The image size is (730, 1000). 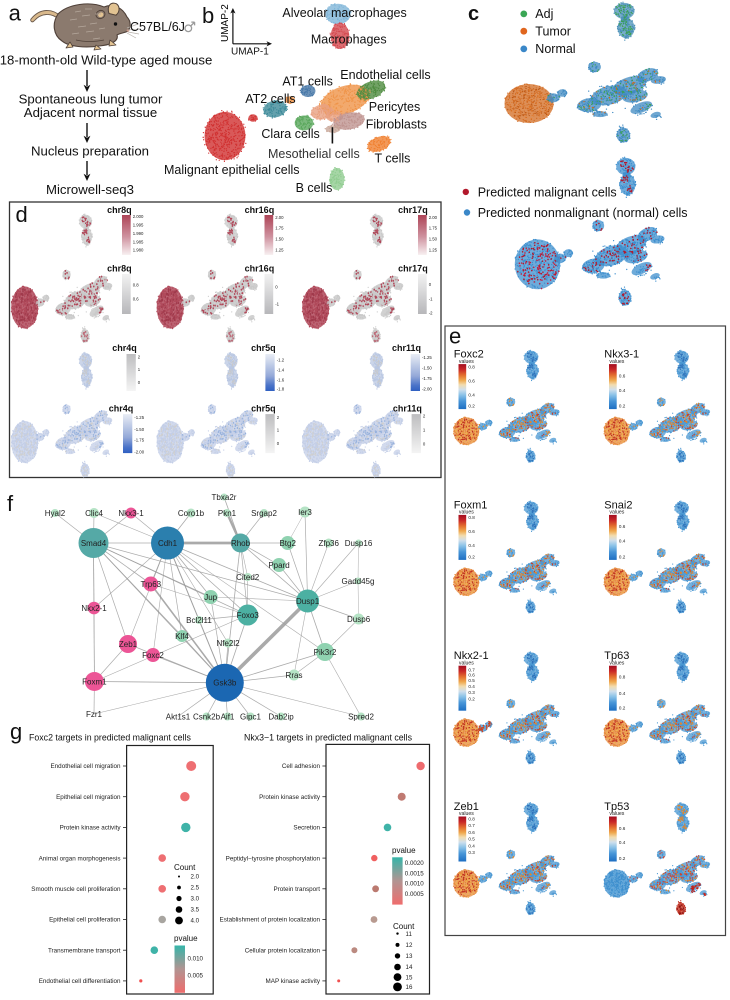 I want to click on svg-text: 0.4, so click(x=622, y=693).